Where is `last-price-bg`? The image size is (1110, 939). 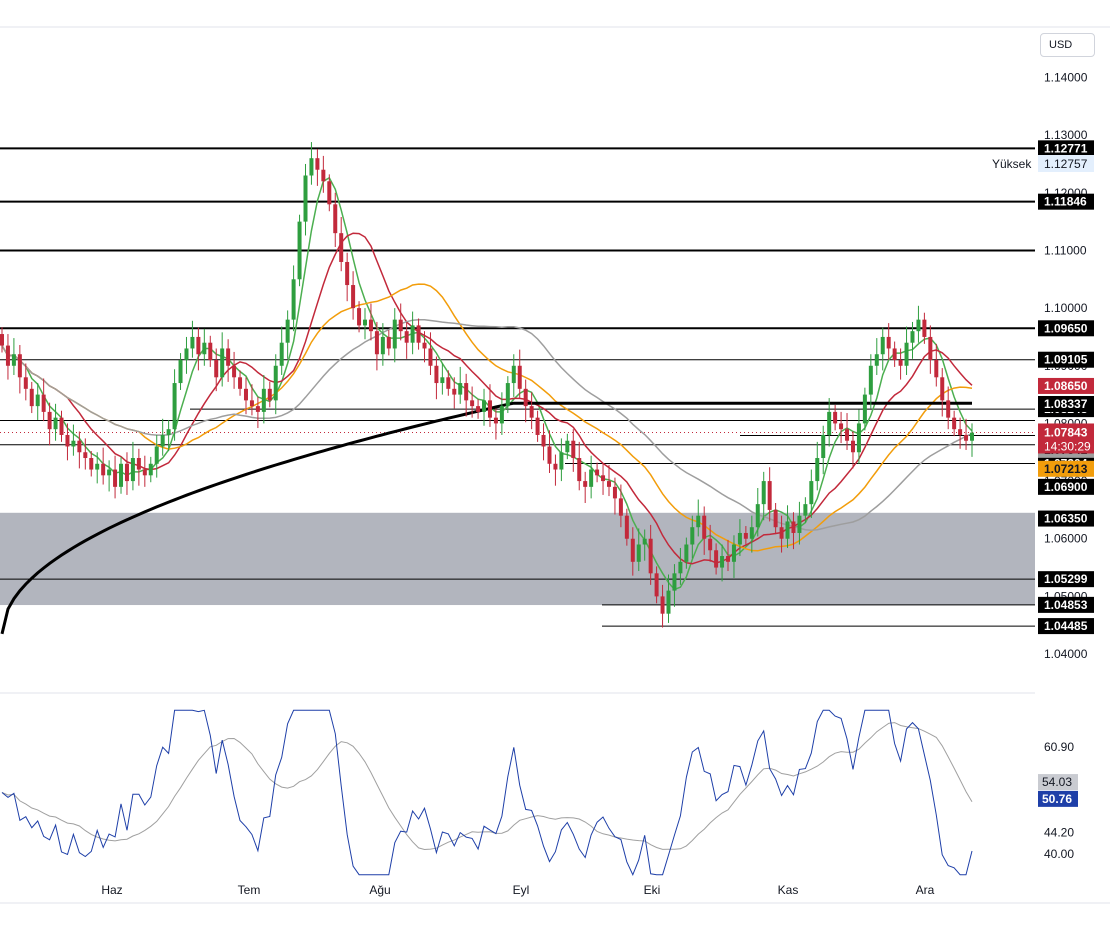 last-price-bg is located at coordinates (1066, 438).